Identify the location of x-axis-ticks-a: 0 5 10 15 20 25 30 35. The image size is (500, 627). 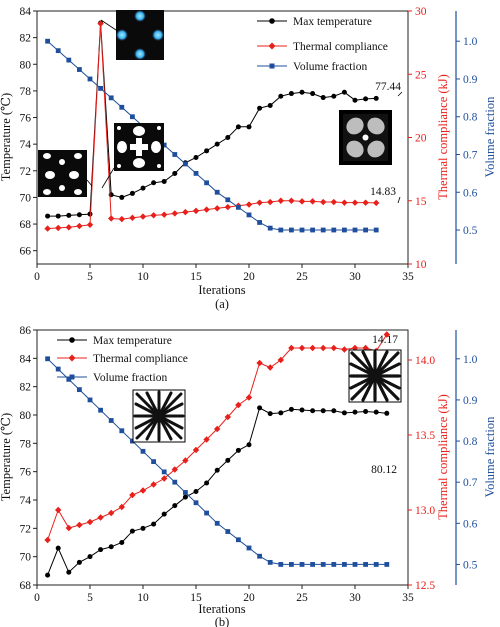
(224, 273).